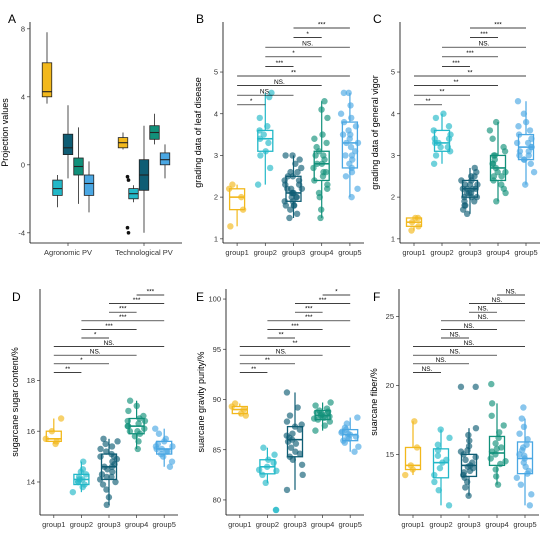  Describe the element at coordinates (390, 316) in the screenshot. I see `y-tick-label: 25` at that location.